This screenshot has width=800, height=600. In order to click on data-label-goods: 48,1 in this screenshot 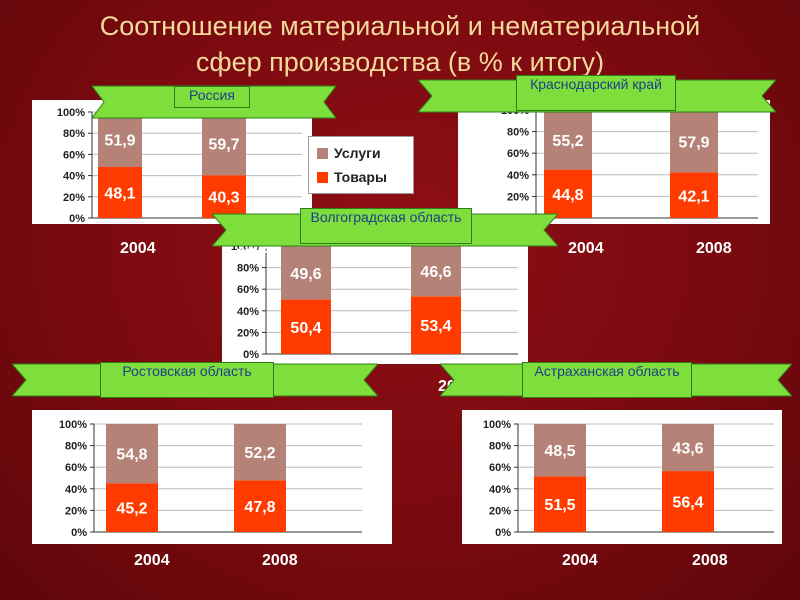, I will do `click(119, 194)`.